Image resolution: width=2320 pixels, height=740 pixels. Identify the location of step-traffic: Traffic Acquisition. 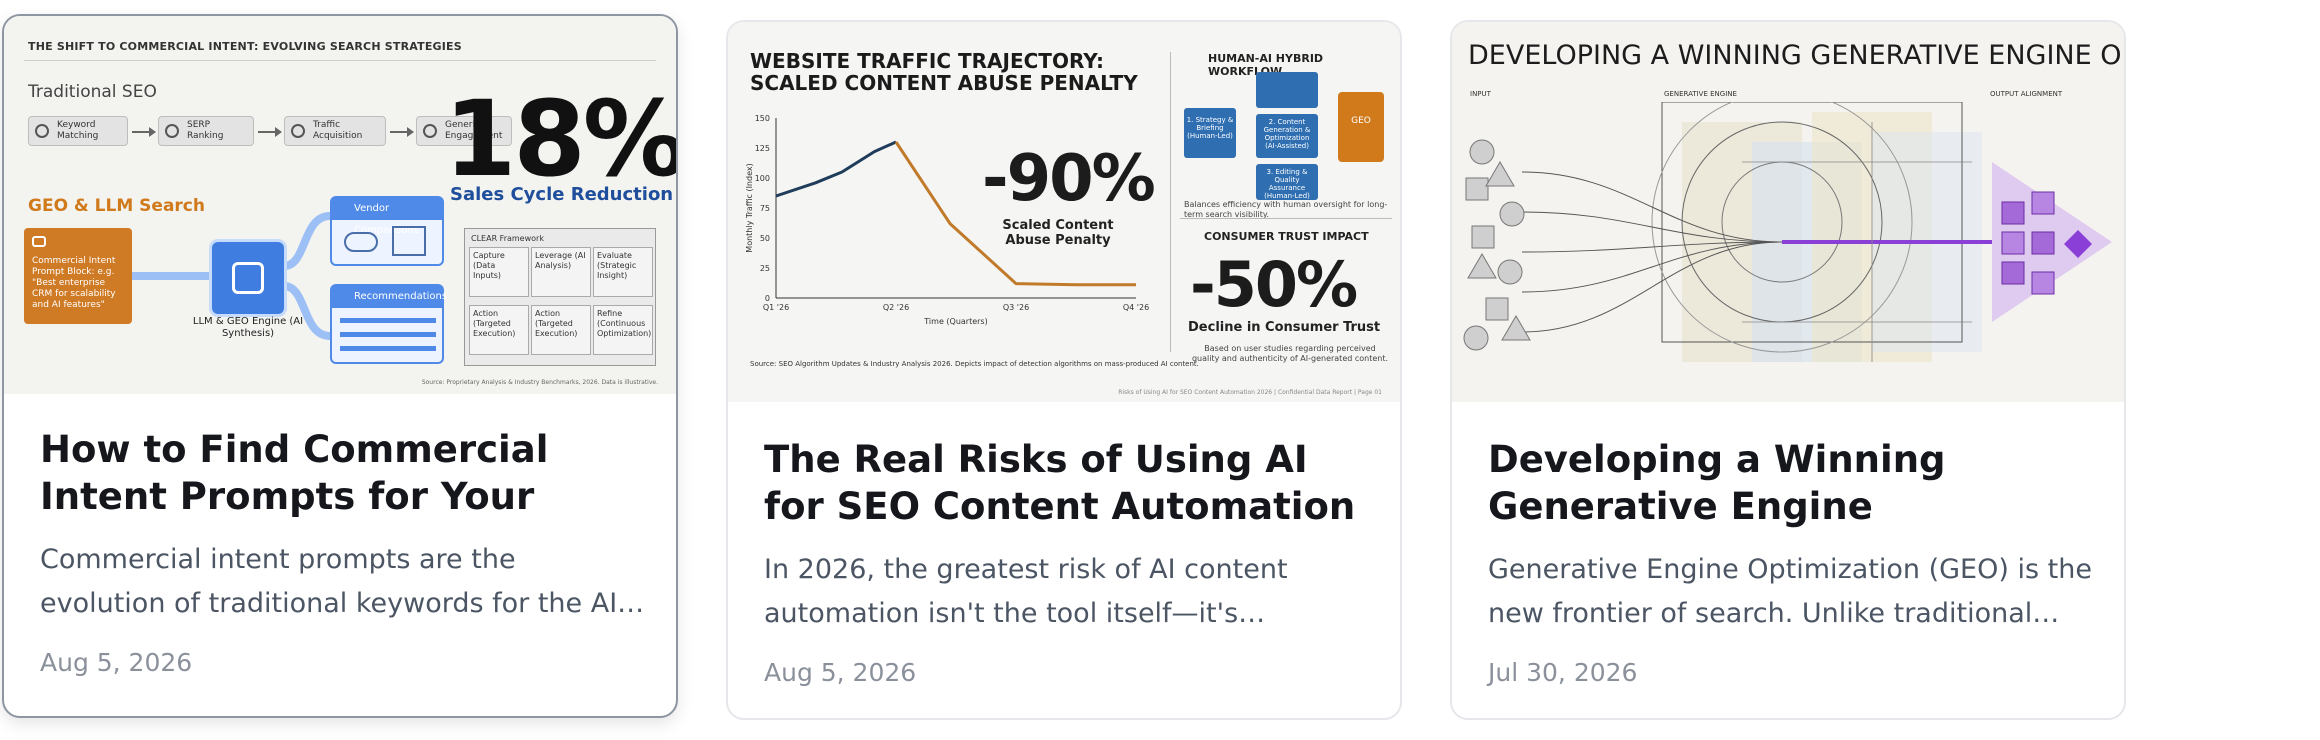
(335, 131).